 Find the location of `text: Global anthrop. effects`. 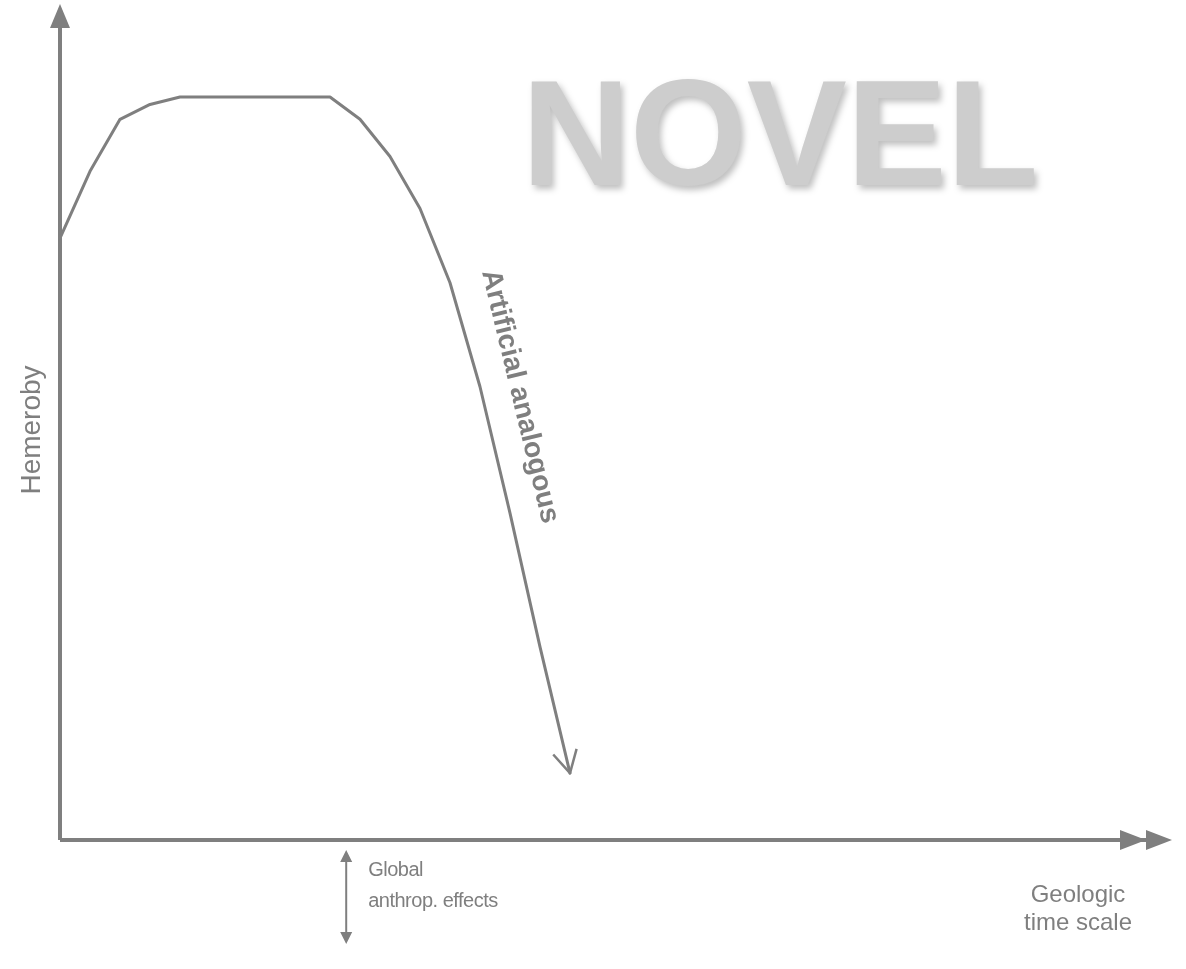

text: Global anthrop. effects is located at coordinates (433, 884).